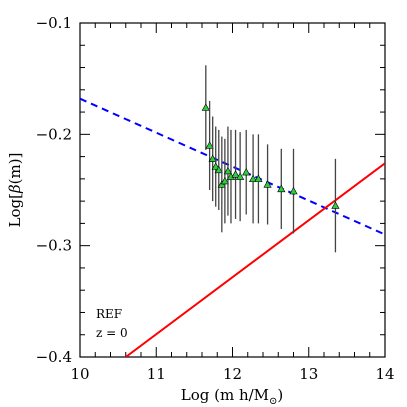 The image size is (407, 407). I want to click on y-tick-label: −0.1, so click(54, 23).